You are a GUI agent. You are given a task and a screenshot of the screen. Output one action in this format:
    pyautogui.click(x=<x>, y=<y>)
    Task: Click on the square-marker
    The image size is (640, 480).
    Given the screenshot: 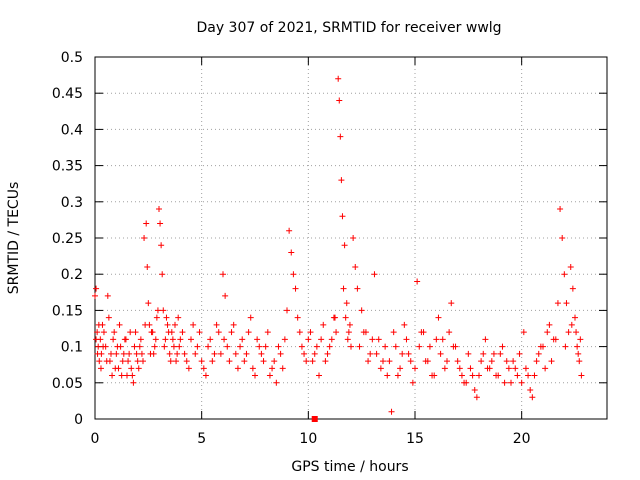 What is the action you would take?
    pyautogui.click(x=314, y=419)
    